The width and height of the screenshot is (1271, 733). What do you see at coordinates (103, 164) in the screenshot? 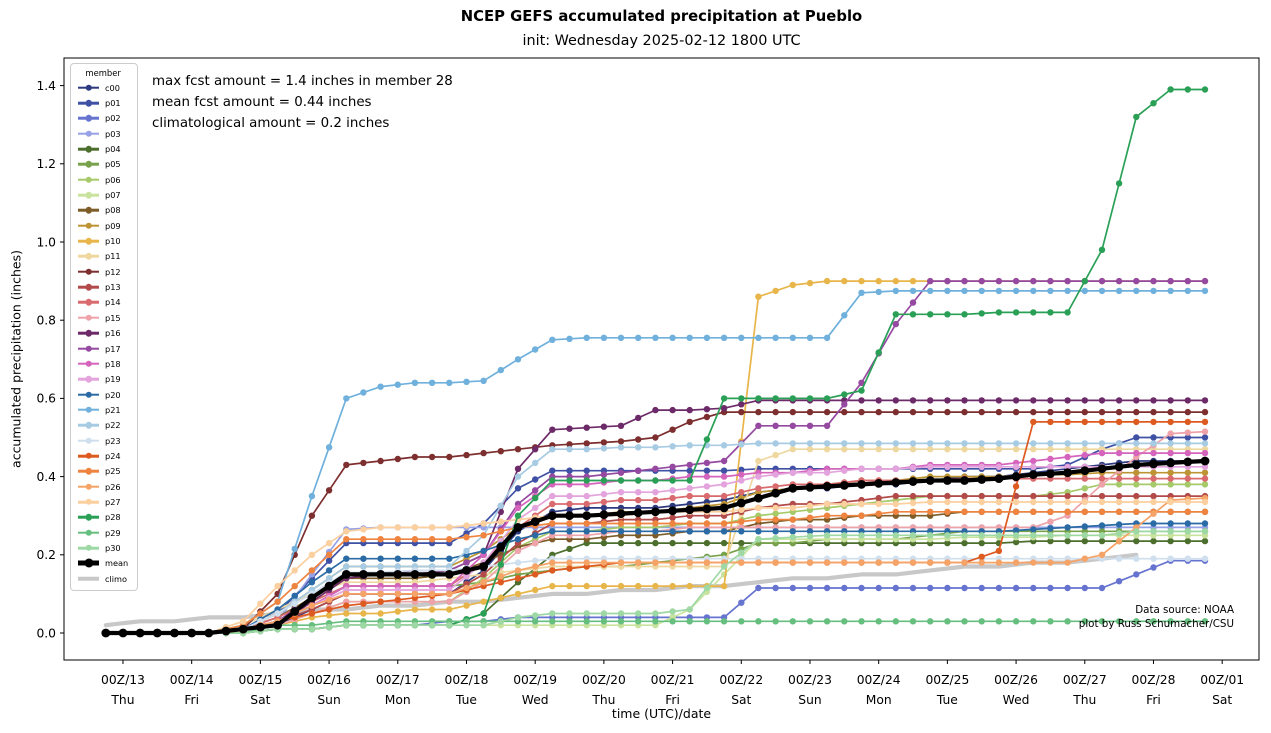
I see `legend-item-p05: p05` at bounding box center [103, 164].